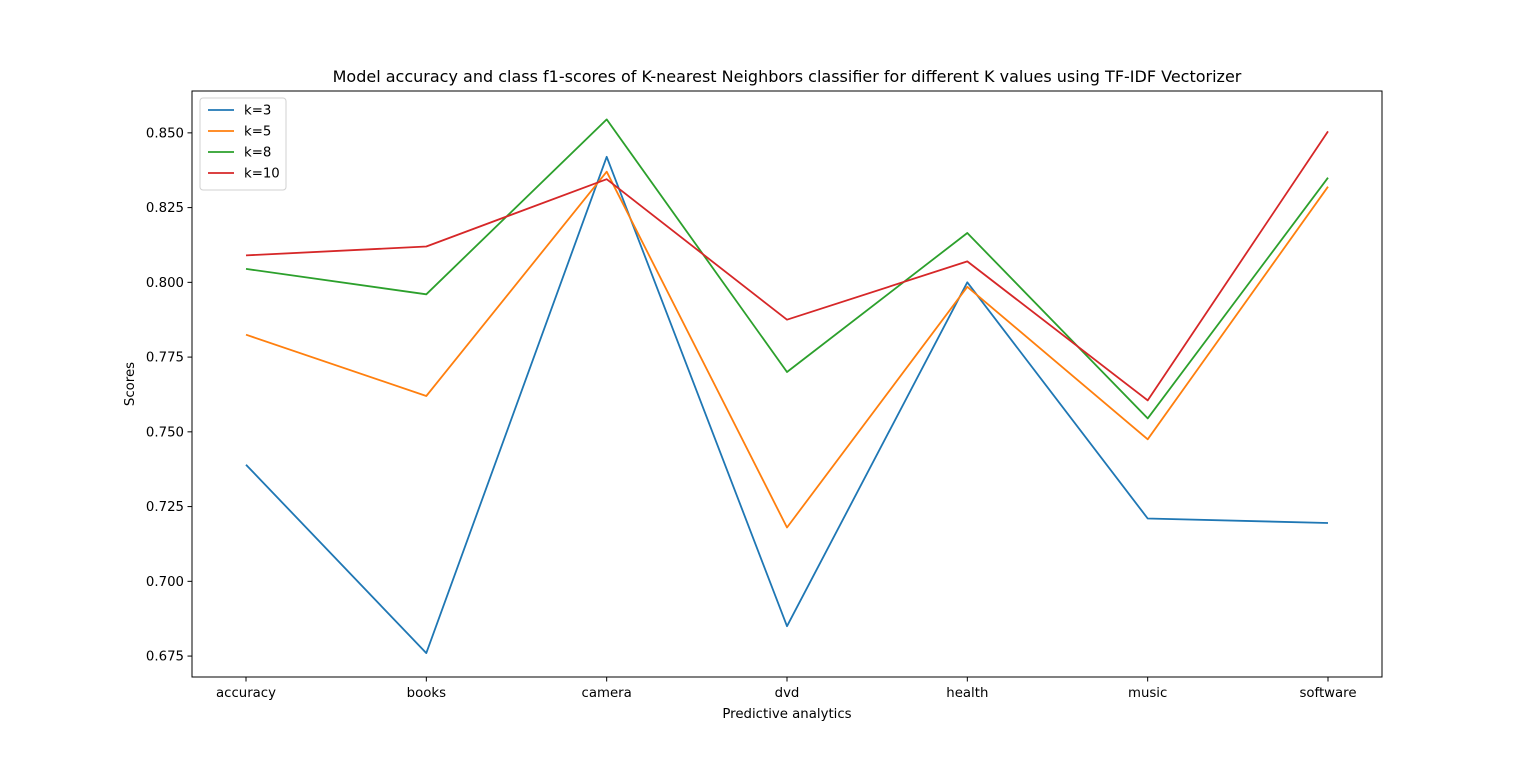  Describe the element at coordinates (787, 693) in the screenshot. I see `x-tick-label: dvd` at that location.